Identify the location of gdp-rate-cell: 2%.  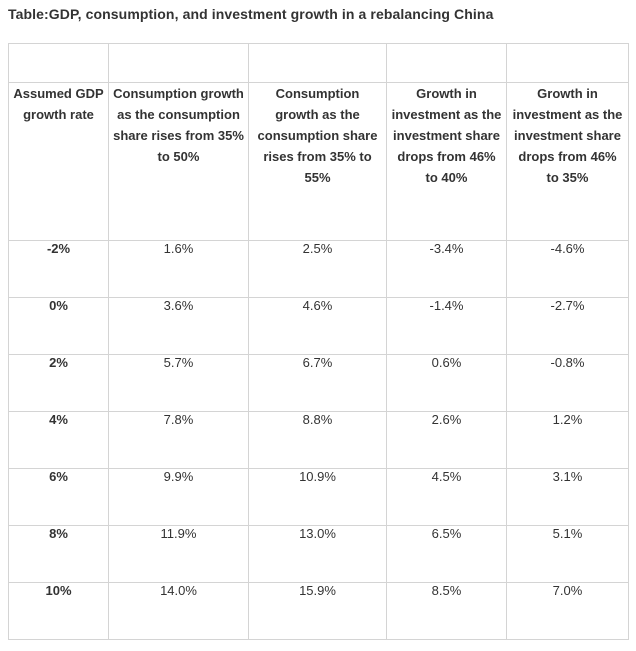
(58, 383).